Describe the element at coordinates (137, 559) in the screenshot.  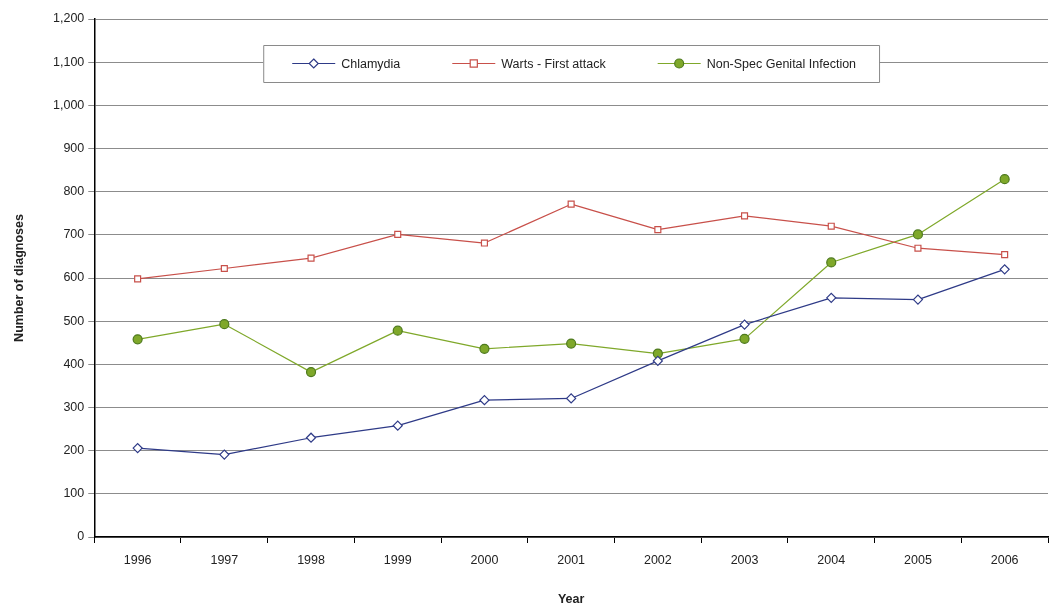
I see `x-tick-label: 1996` at that location.